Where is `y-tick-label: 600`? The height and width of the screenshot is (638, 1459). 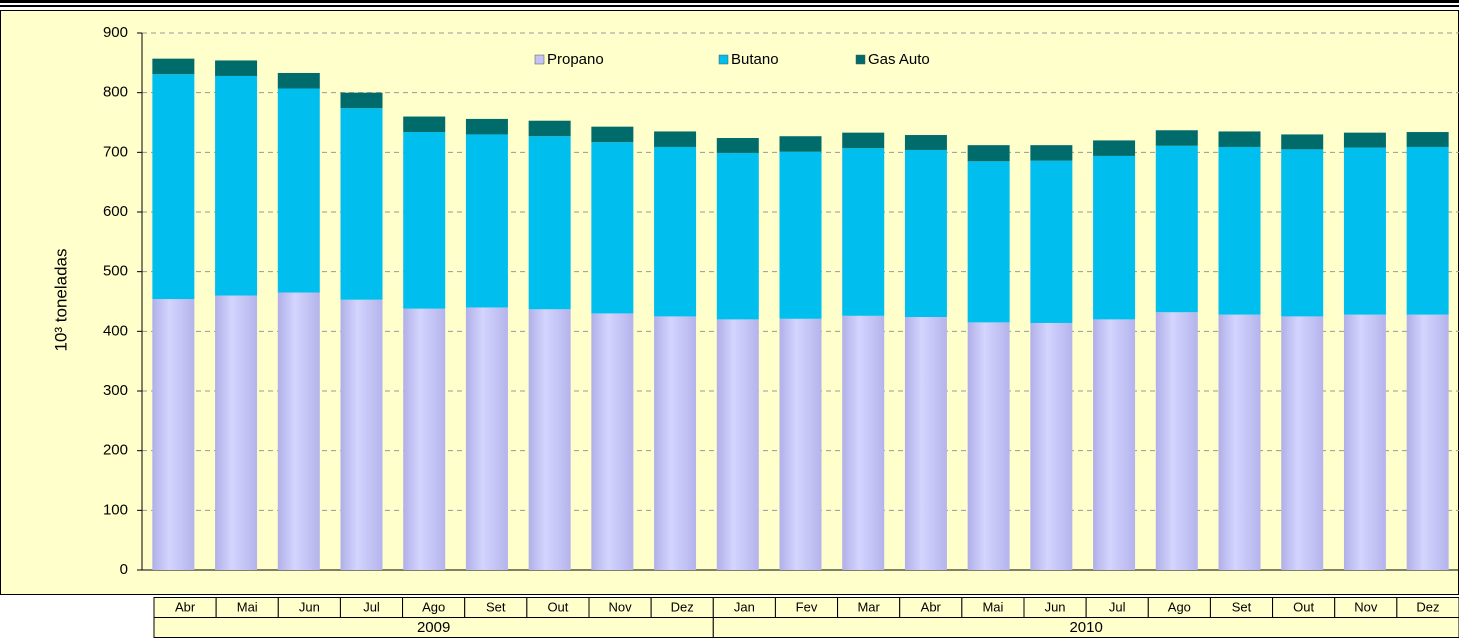
y-tick-label: 600 is located at coordinates (115, 211).